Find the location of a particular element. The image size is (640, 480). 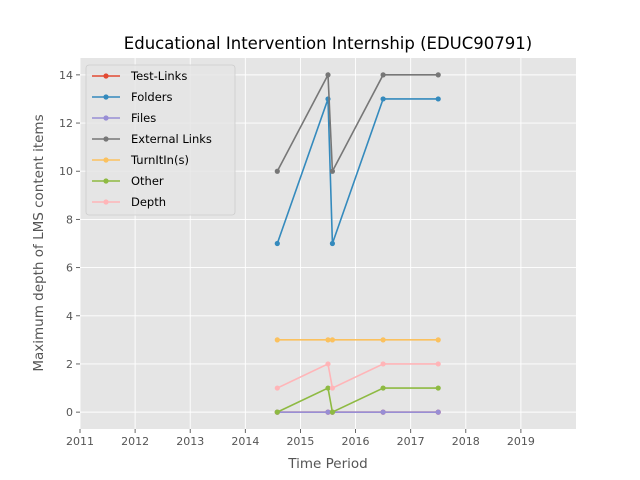

legend-item-turnitin-s: TurnItIn(s) is located at coordinates (140, 160).